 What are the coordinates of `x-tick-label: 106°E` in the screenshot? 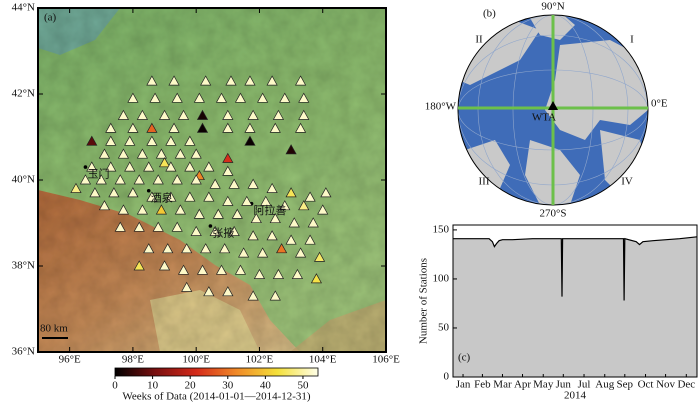 It's located at (386, 360).